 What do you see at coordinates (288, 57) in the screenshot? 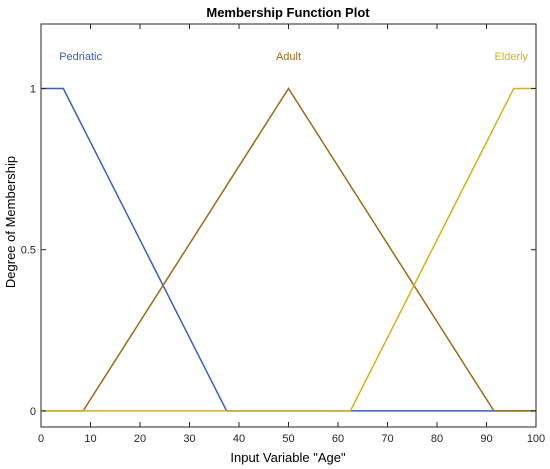
I see `series-label-adult: Adult` at bounding box center [288, 57].